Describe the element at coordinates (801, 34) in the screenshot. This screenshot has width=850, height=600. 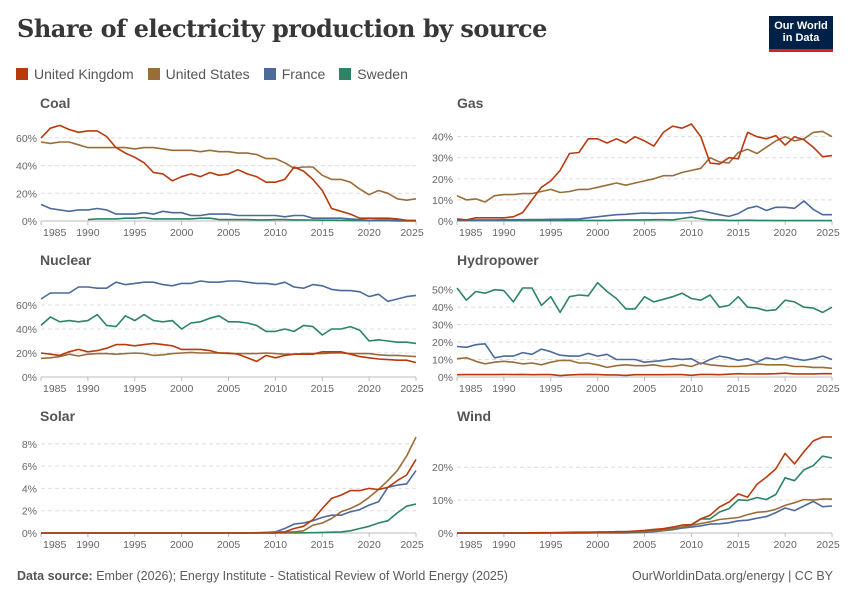
I see `owid-logo: Our World in Data` at that location.